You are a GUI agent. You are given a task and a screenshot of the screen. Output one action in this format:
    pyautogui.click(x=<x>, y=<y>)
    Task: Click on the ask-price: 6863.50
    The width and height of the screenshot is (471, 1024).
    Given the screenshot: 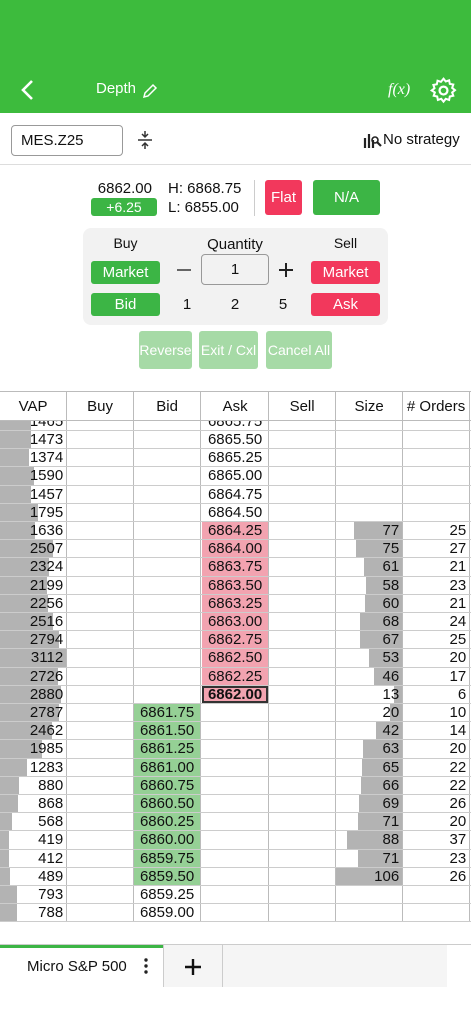 What is the action you would take?
    pyautogui.click(x=235, y=585)
    